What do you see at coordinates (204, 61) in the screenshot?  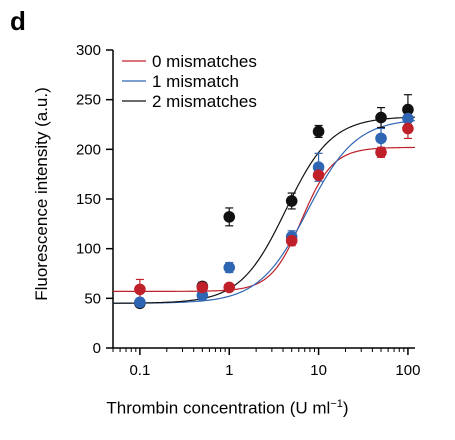 I see `legend-label: 0 mismatches` at bounding box center [204, 61].